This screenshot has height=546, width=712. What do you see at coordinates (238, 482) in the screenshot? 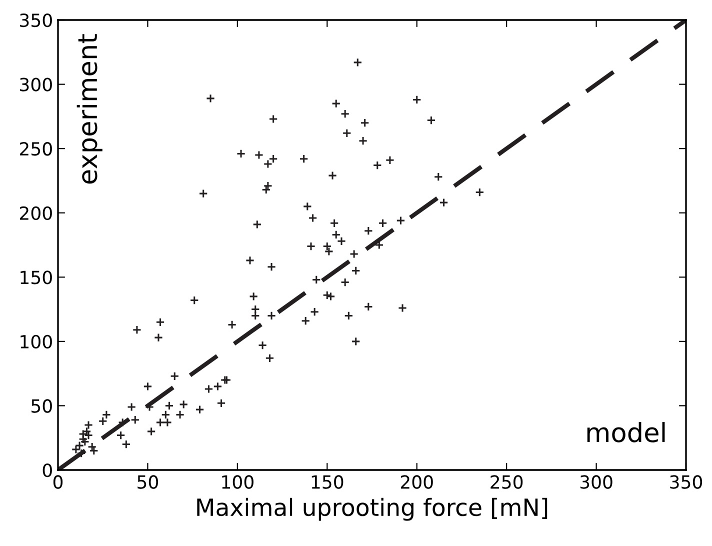
I see `x-tick-label: 100` at bounding box center [238, 482].